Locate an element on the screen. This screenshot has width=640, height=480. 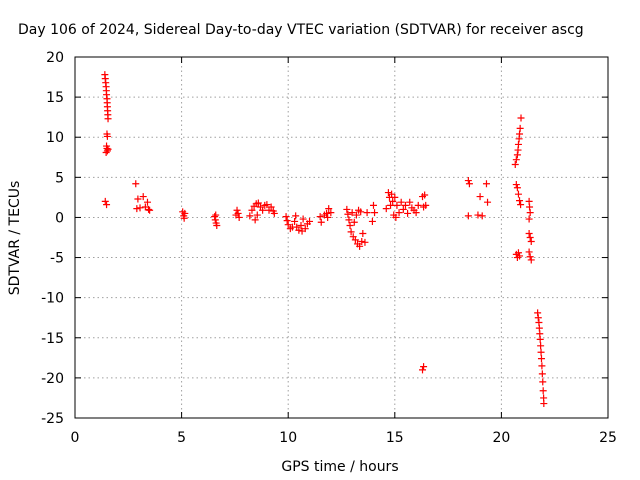
y-tick-label: -20 is located at coordinates (52, 379).